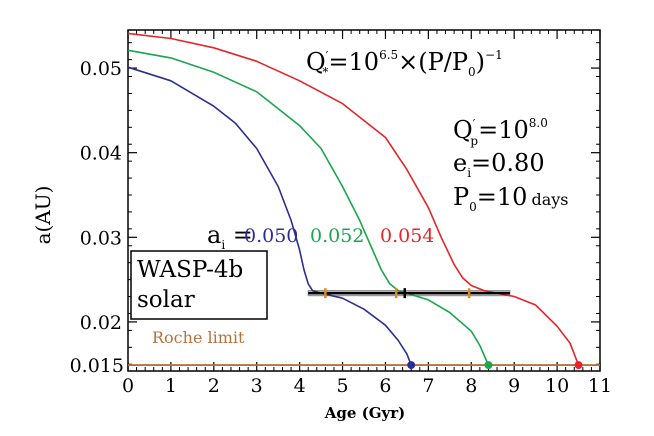  Describe the element at coordinates (128, 386) in the screenshot. I see `x-tick-label: 0` at that location.